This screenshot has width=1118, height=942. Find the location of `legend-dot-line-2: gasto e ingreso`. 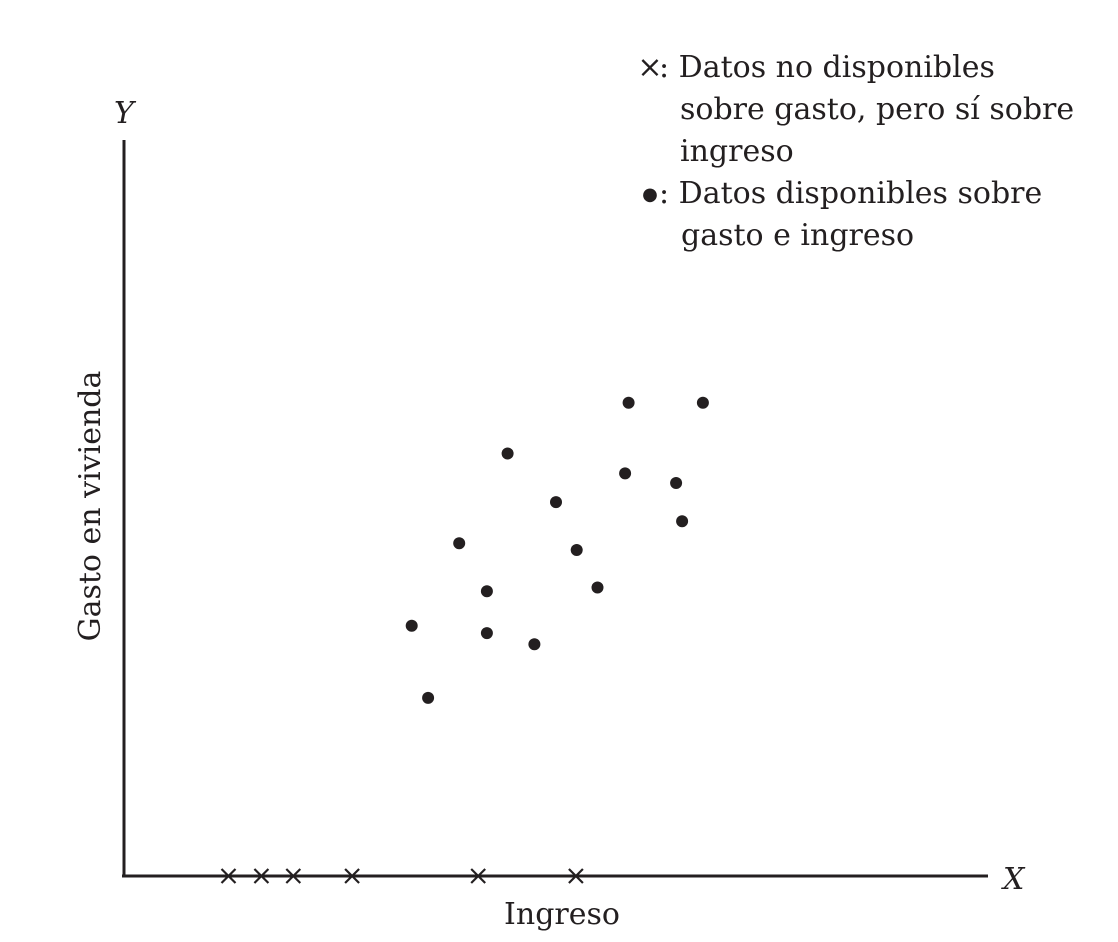

legend-dot-line-2: gasto e ingreso is located at coordinates (797, 235).